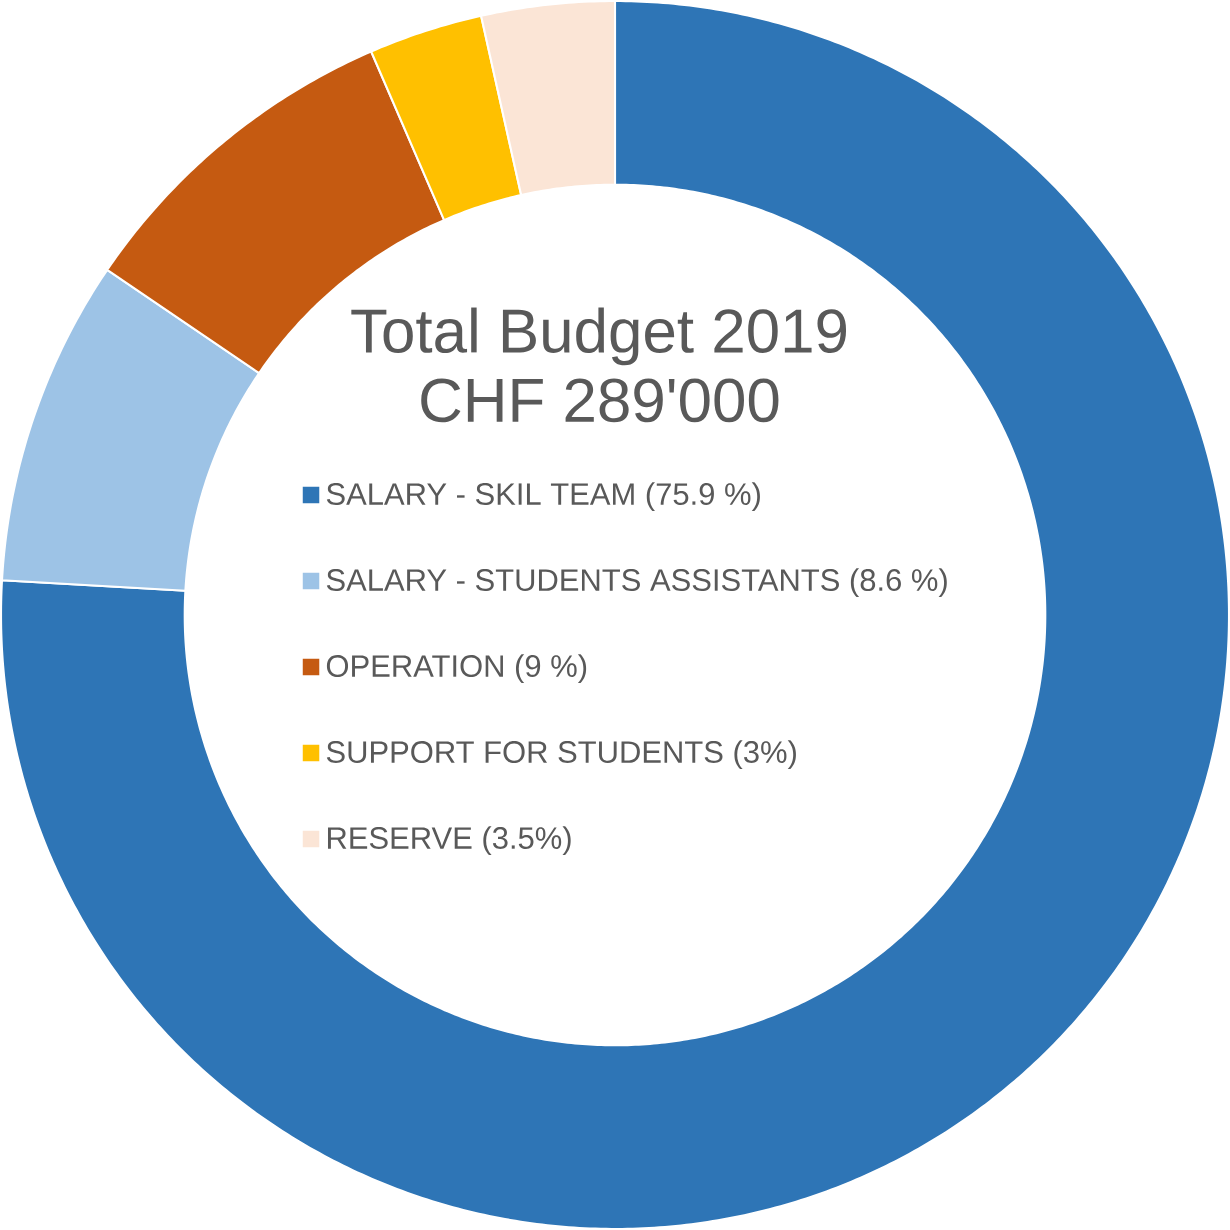 The image size is (1230, 1230). What do you see at coordinates (599, 336) in the screenshot?
I see `text: Total Budget 2019` at bounding box center [599, 336].